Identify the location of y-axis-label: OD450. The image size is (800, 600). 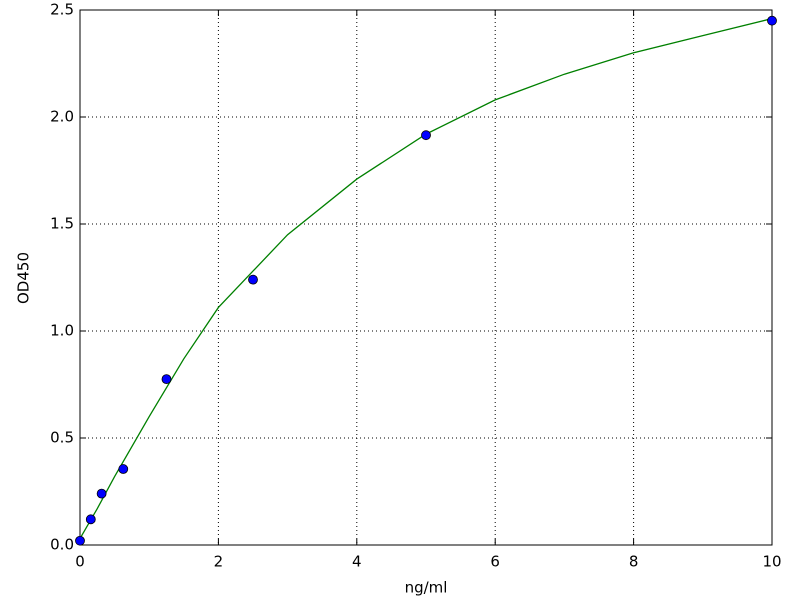
(24, 278).